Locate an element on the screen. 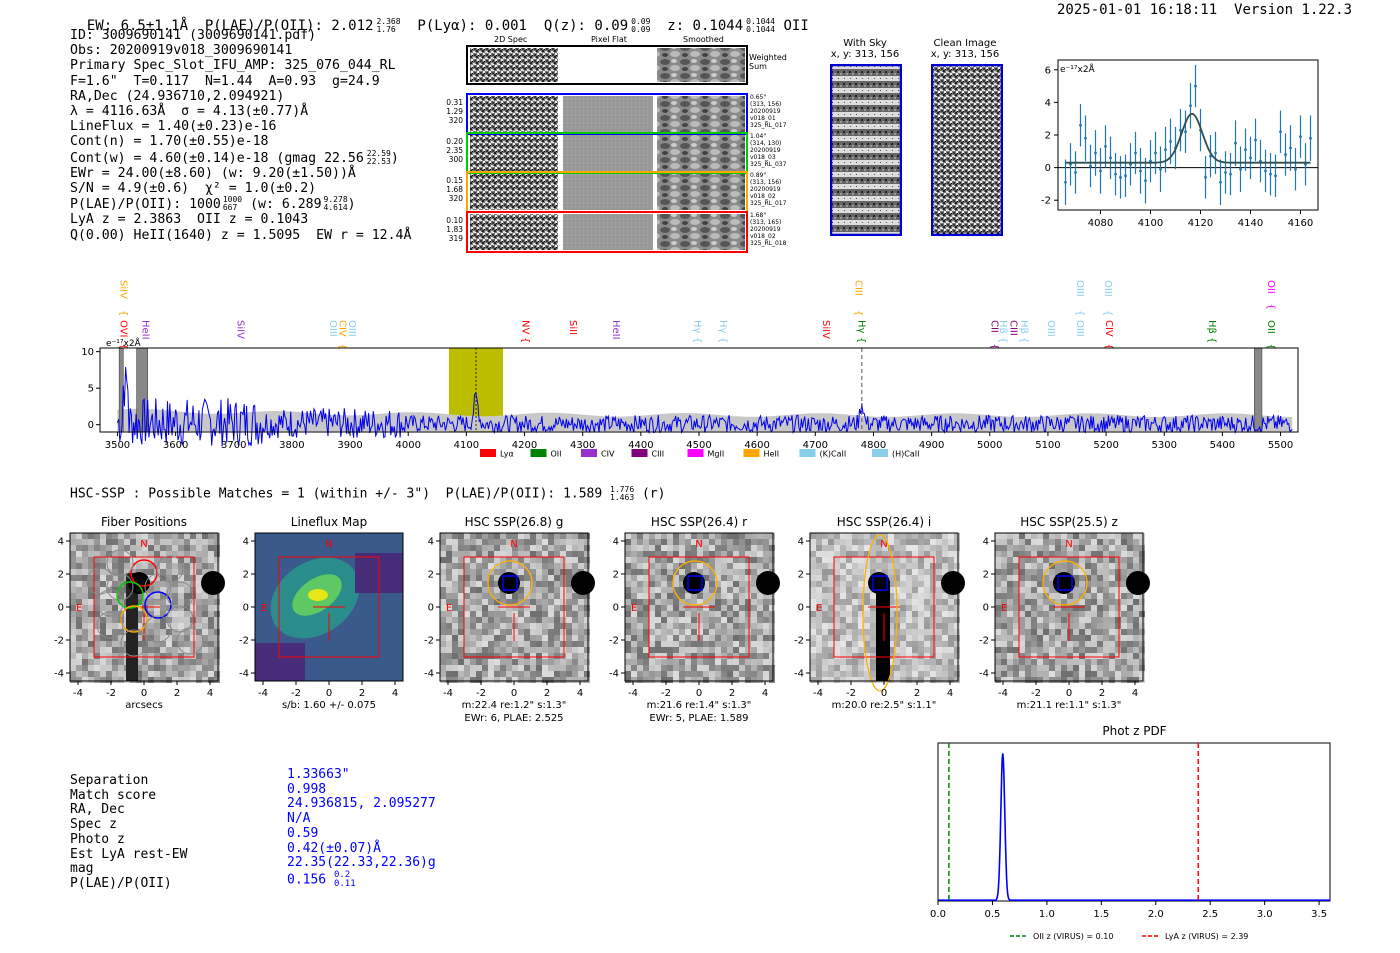  hsc-streak is located at coordinates (883, 633).